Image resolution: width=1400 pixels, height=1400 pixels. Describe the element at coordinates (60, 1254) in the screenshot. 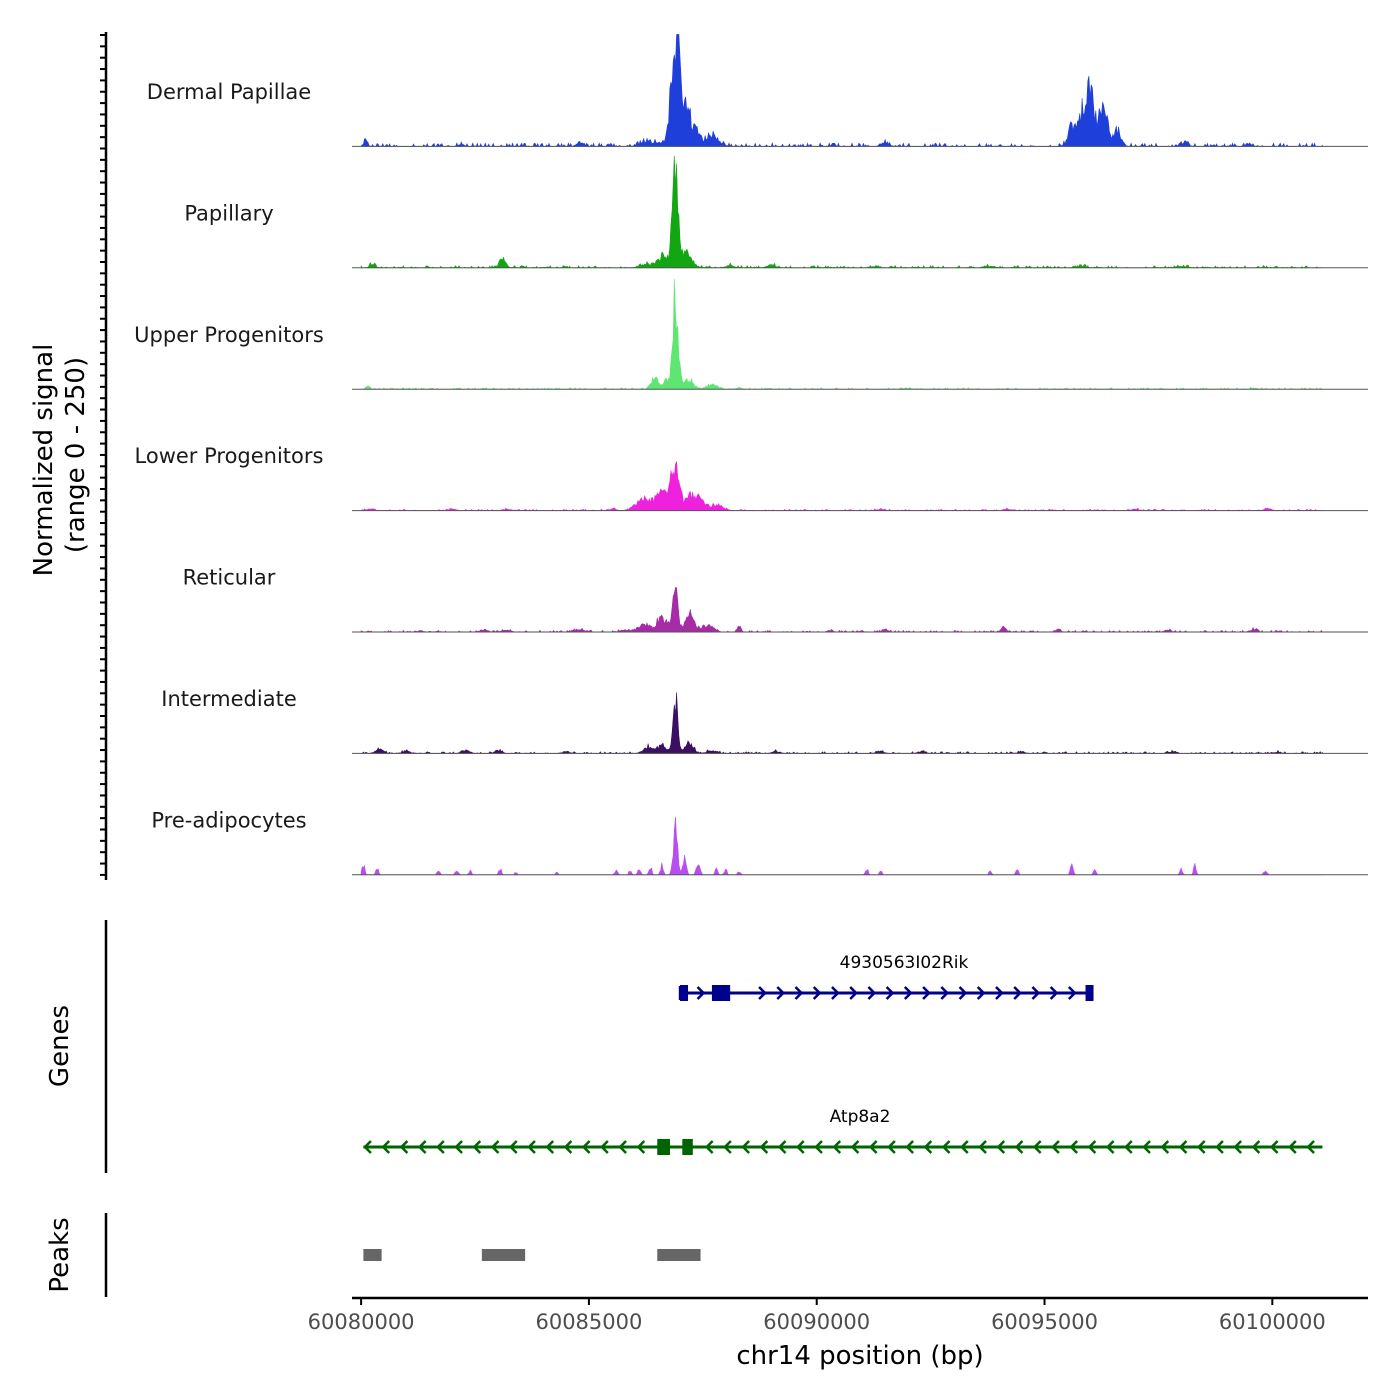

I see `peaks-track-title: Peaks` at that location.